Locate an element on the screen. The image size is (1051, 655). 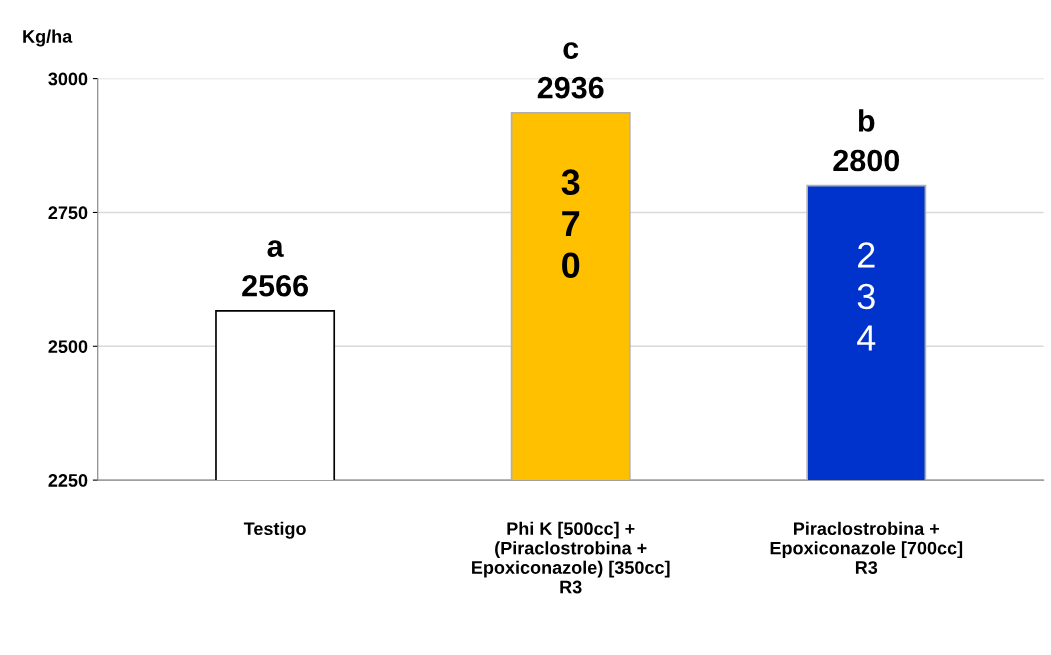
x-tick-label: Phi K [500cc] + (Piraclostrobina + Epoxiconazole) [350cc] R3 is located at coordinates (571, 557).